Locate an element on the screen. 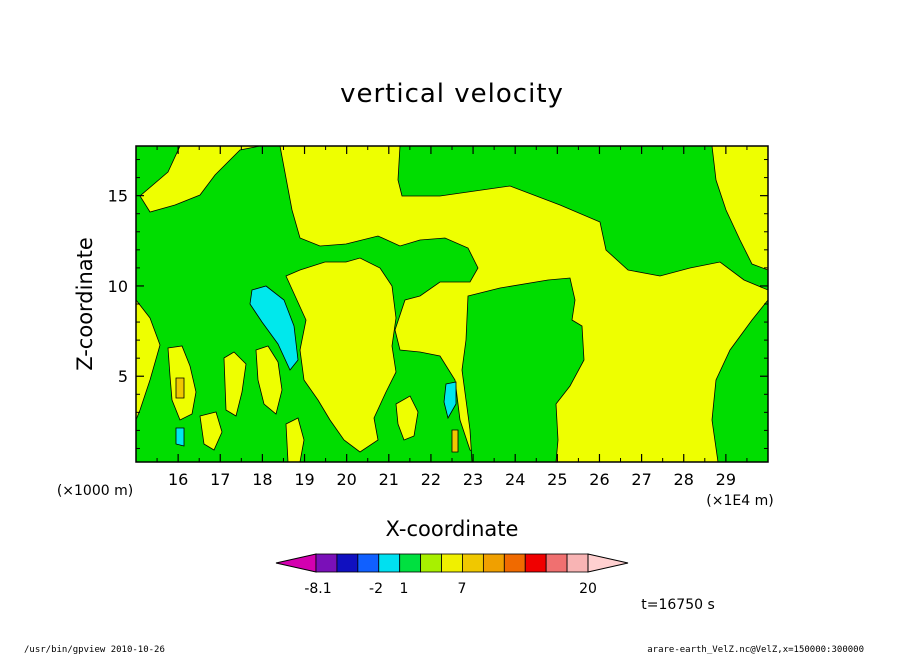 The image size is (904, 654). x-tick-label: 20 is located at coordinates (346, 479).